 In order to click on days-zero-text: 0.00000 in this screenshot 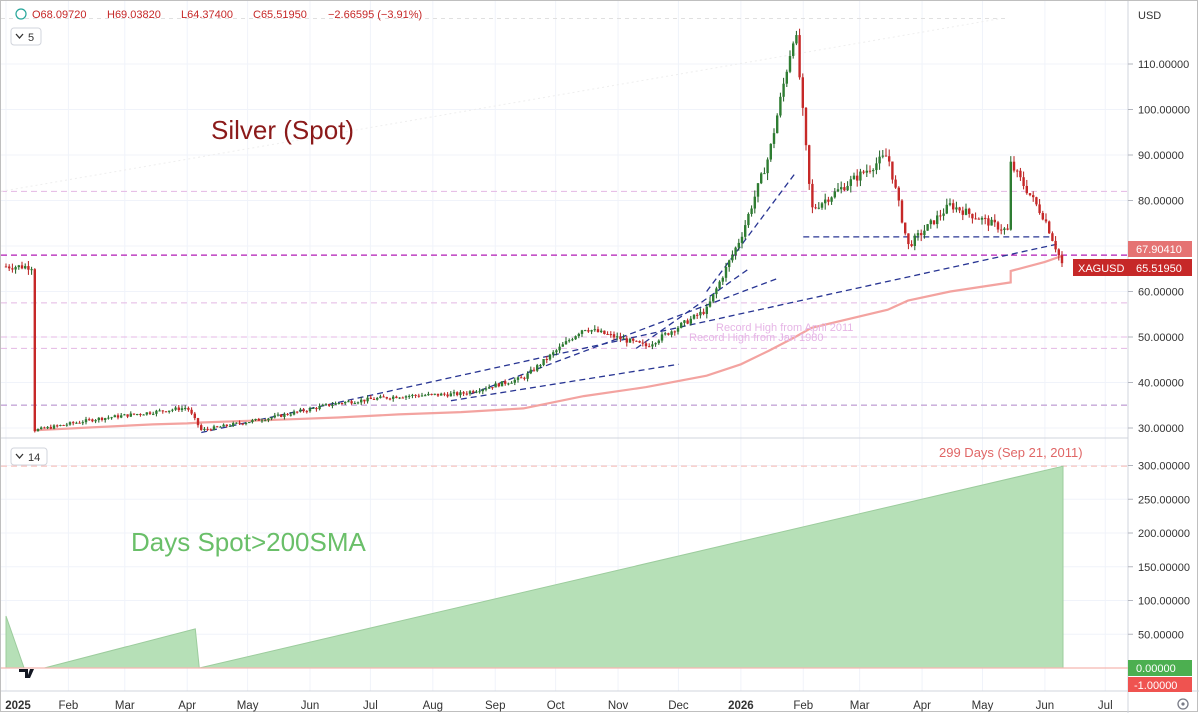, I will do `click(1156, 669)`.